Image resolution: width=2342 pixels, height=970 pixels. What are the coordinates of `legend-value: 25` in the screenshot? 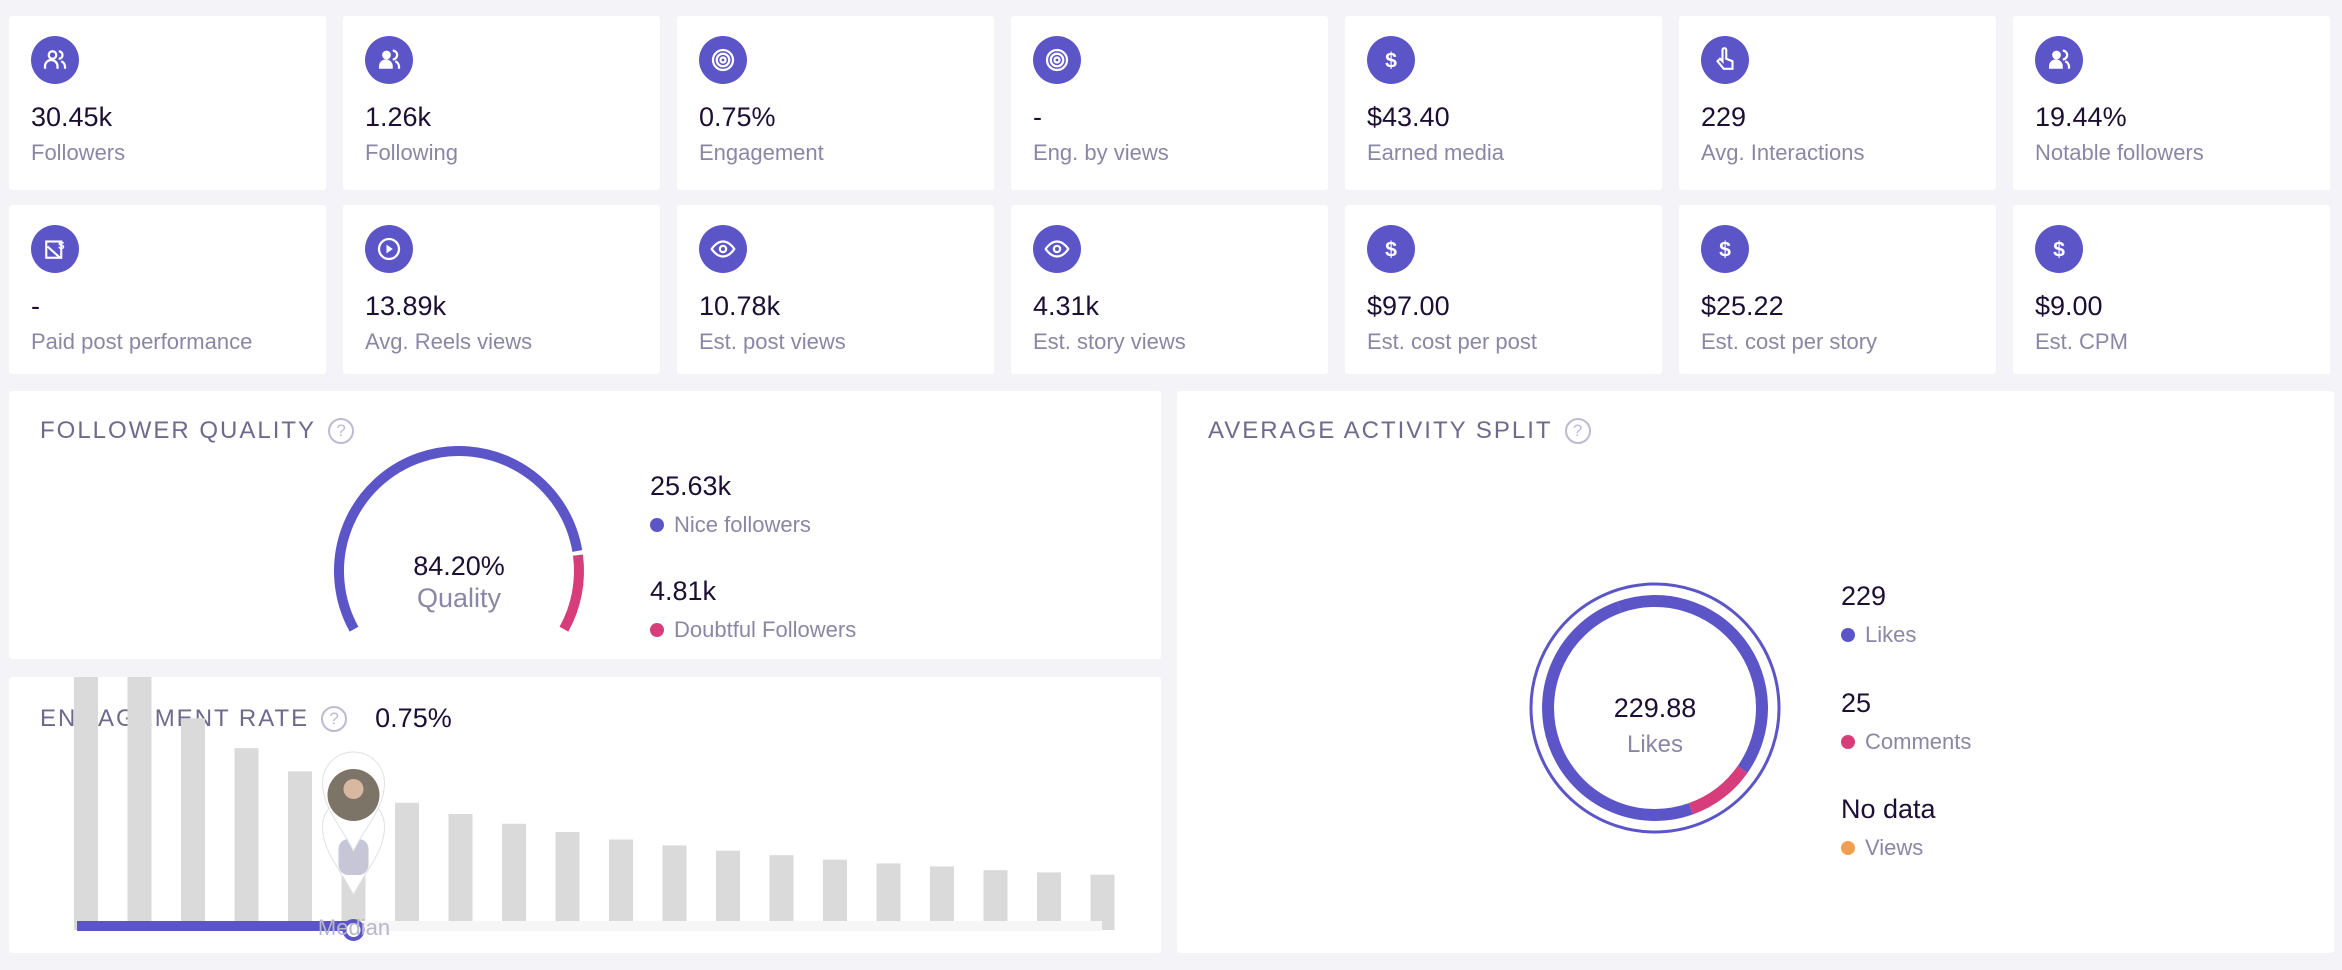 It's located at (1856, 703).